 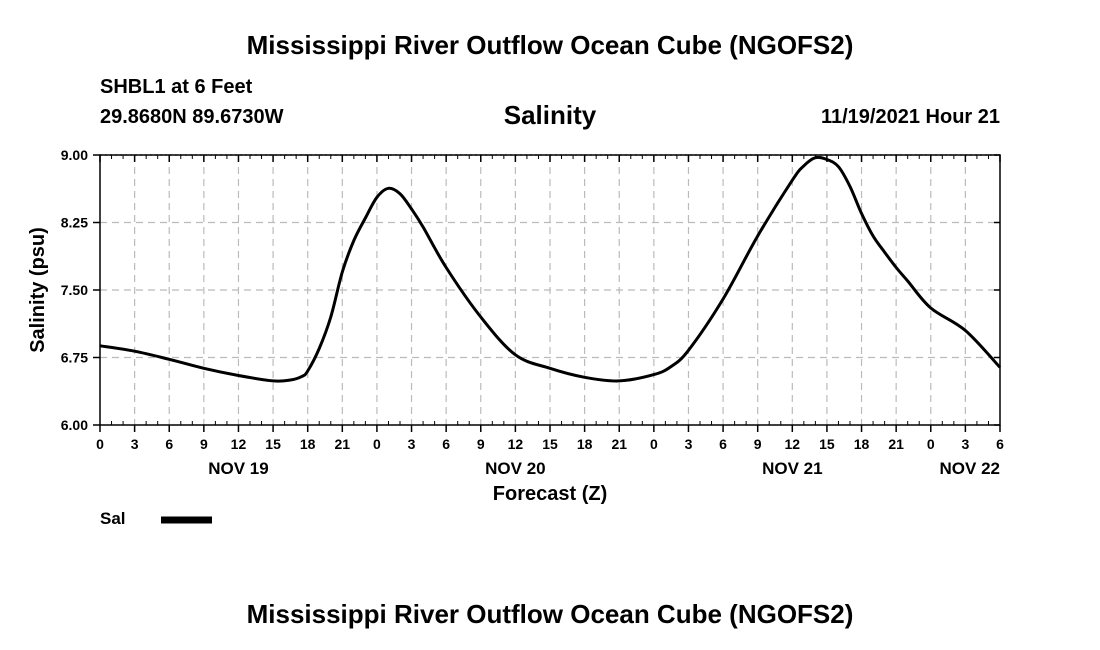 What do you see at coordinates (550, 115) in the screenshot?
I see `chart-subtitle: Salinity` at bounding box center [550, 115].